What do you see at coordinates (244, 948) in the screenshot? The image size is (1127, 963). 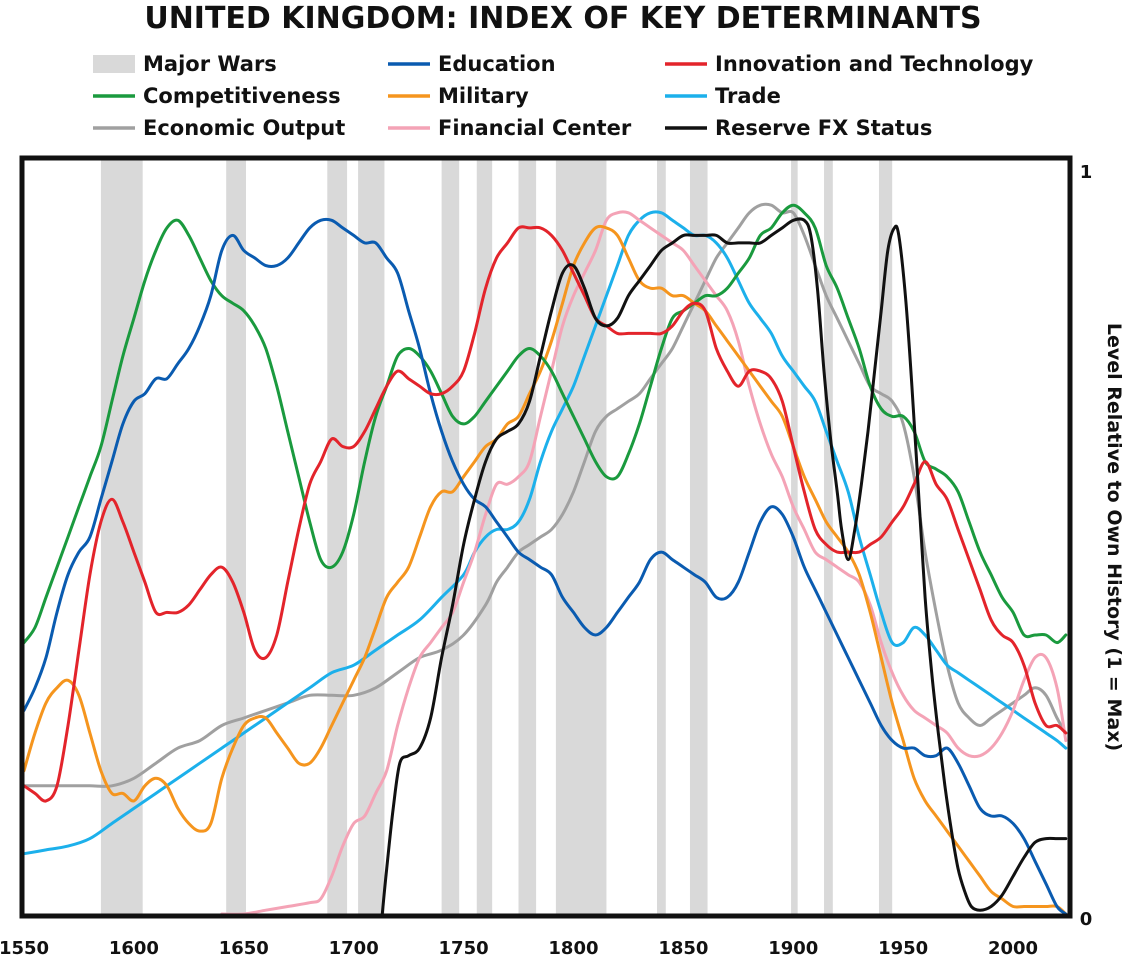 I see `x-tick-1650: 1650` at bounding box center [244, 948].